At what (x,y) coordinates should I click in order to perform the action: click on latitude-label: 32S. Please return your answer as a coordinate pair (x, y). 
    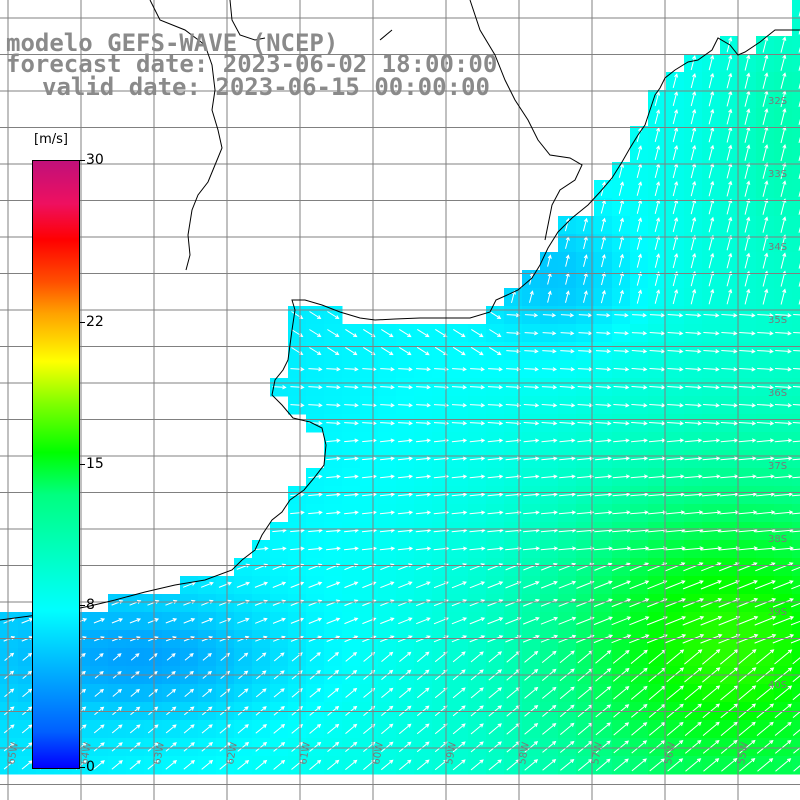
    Looking at the image, I should click on (777, 101).